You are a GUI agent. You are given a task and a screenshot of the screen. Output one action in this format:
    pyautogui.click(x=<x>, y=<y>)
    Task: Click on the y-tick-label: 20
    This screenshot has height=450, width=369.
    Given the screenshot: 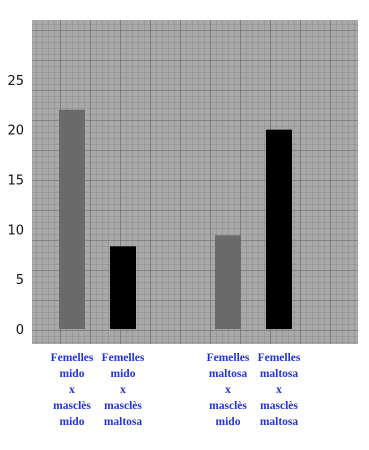 What is the action you would take?
    pyautogui.click(x=15, y=131)
    